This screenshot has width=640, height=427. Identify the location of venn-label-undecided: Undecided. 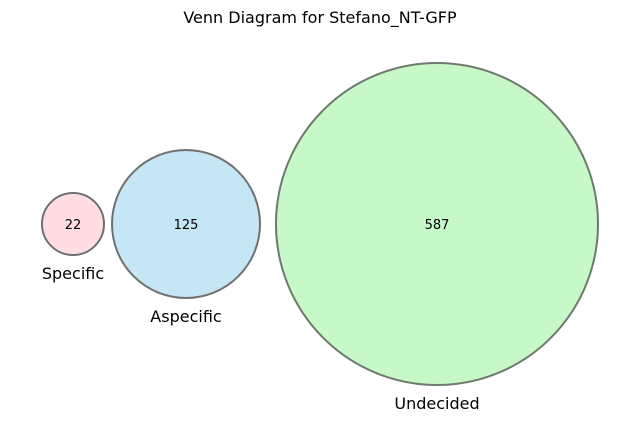
(436, 403).